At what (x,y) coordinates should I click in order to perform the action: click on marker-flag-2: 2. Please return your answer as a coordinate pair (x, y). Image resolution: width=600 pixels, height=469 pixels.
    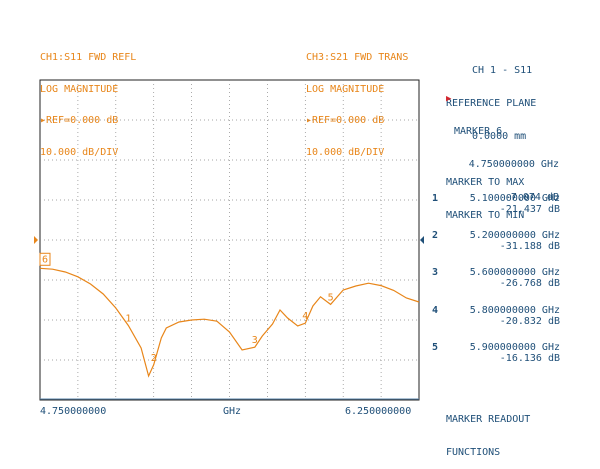
    Looking at the image, I should click on (154, 358).